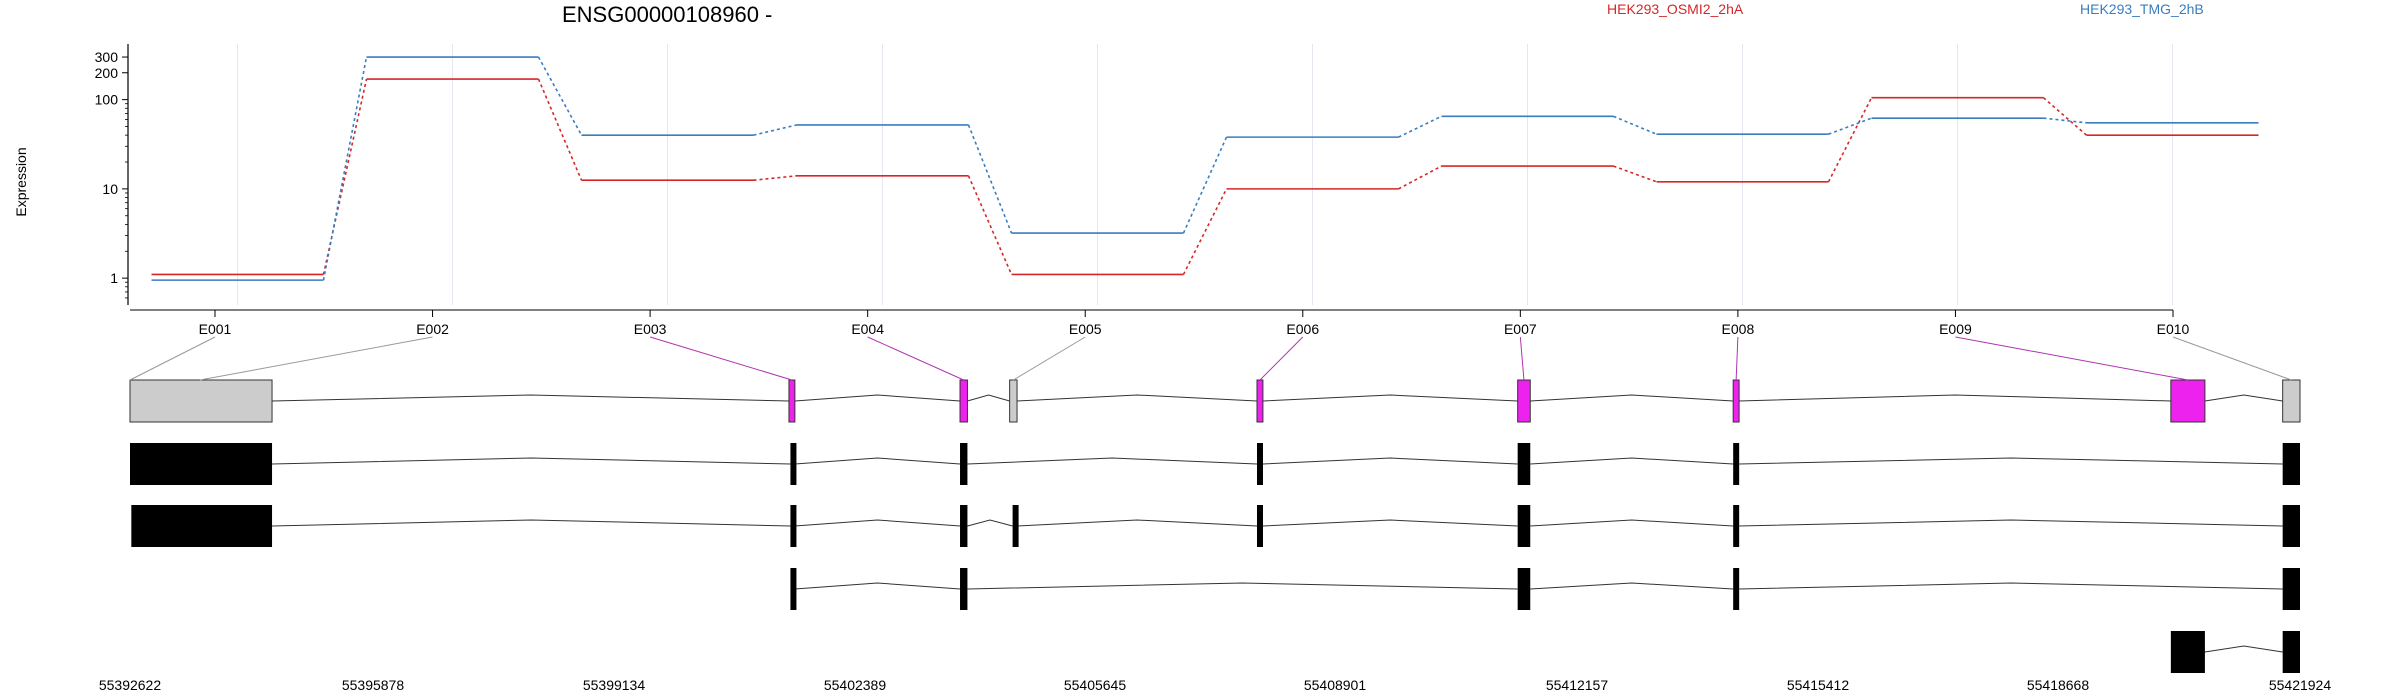 The image size is (2400, 700). What do you see at coordinates (1095, 685) in the screenshot?
I see `genomic-coordinate-label: 55405645` at bounding box center [1095, 685].